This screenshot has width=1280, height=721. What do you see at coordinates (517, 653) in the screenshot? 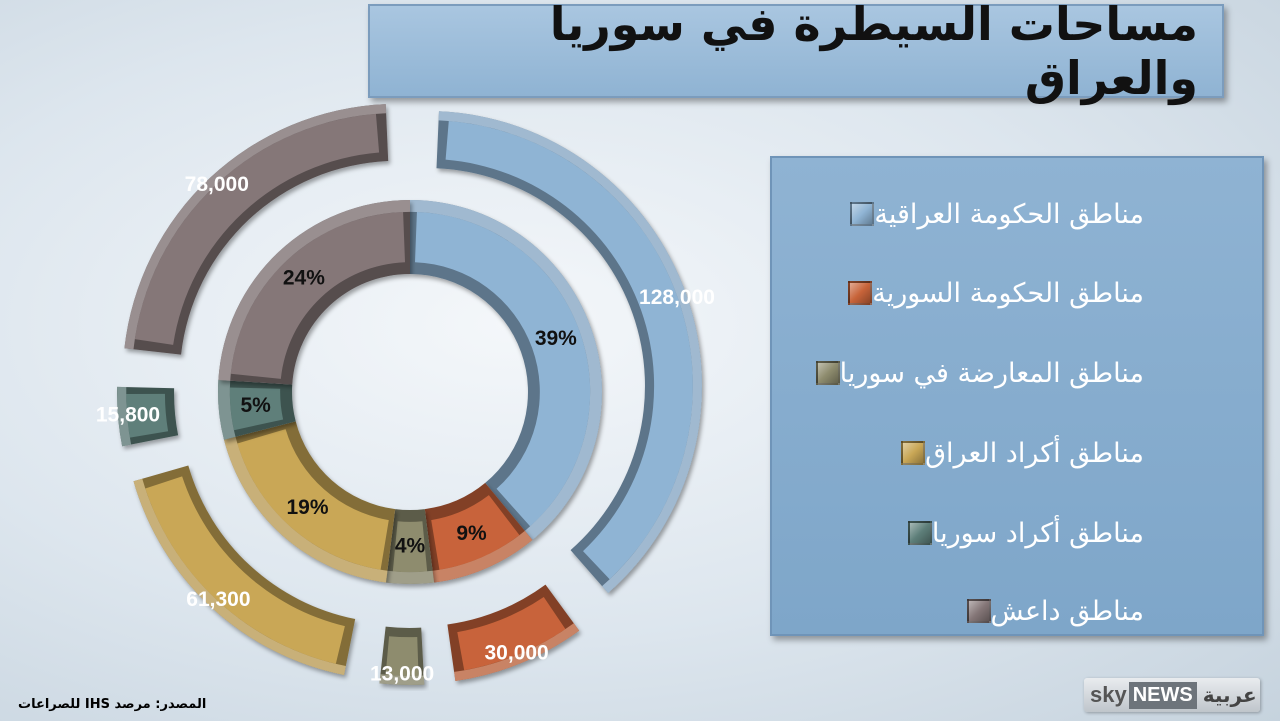
I see `value-label: 30,000` at bounding box center [517, 653].